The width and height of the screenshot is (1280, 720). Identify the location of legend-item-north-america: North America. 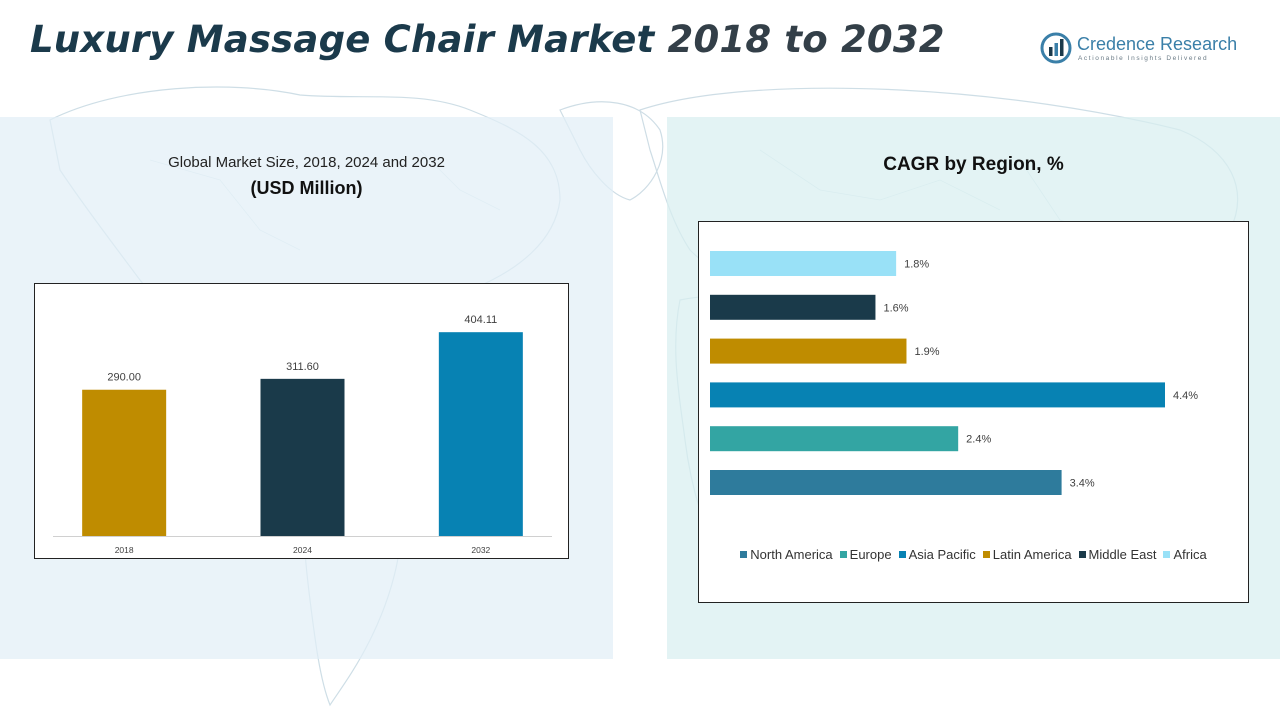
(786, 554).